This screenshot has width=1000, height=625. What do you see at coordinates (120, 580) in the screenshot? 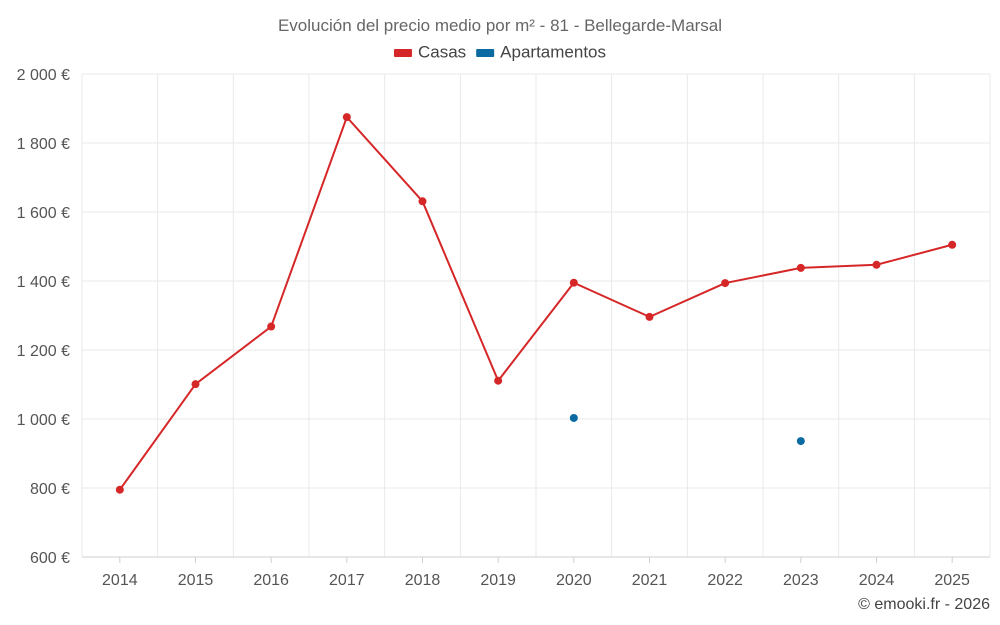
I see `x-tick-label: 2014` at bounding box center [120, 580].